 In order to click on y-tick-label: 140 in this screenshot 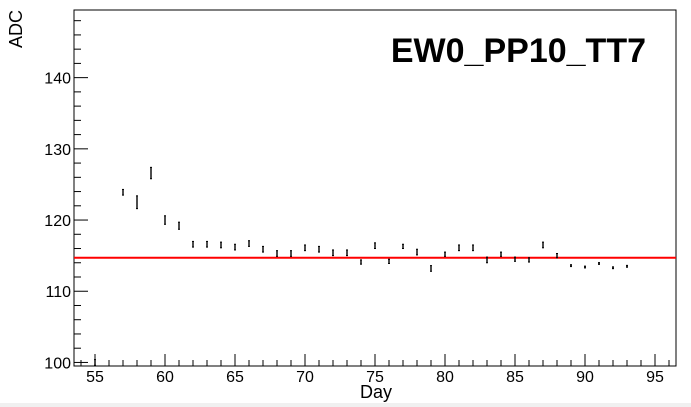, I will do `click(57, 79)`.